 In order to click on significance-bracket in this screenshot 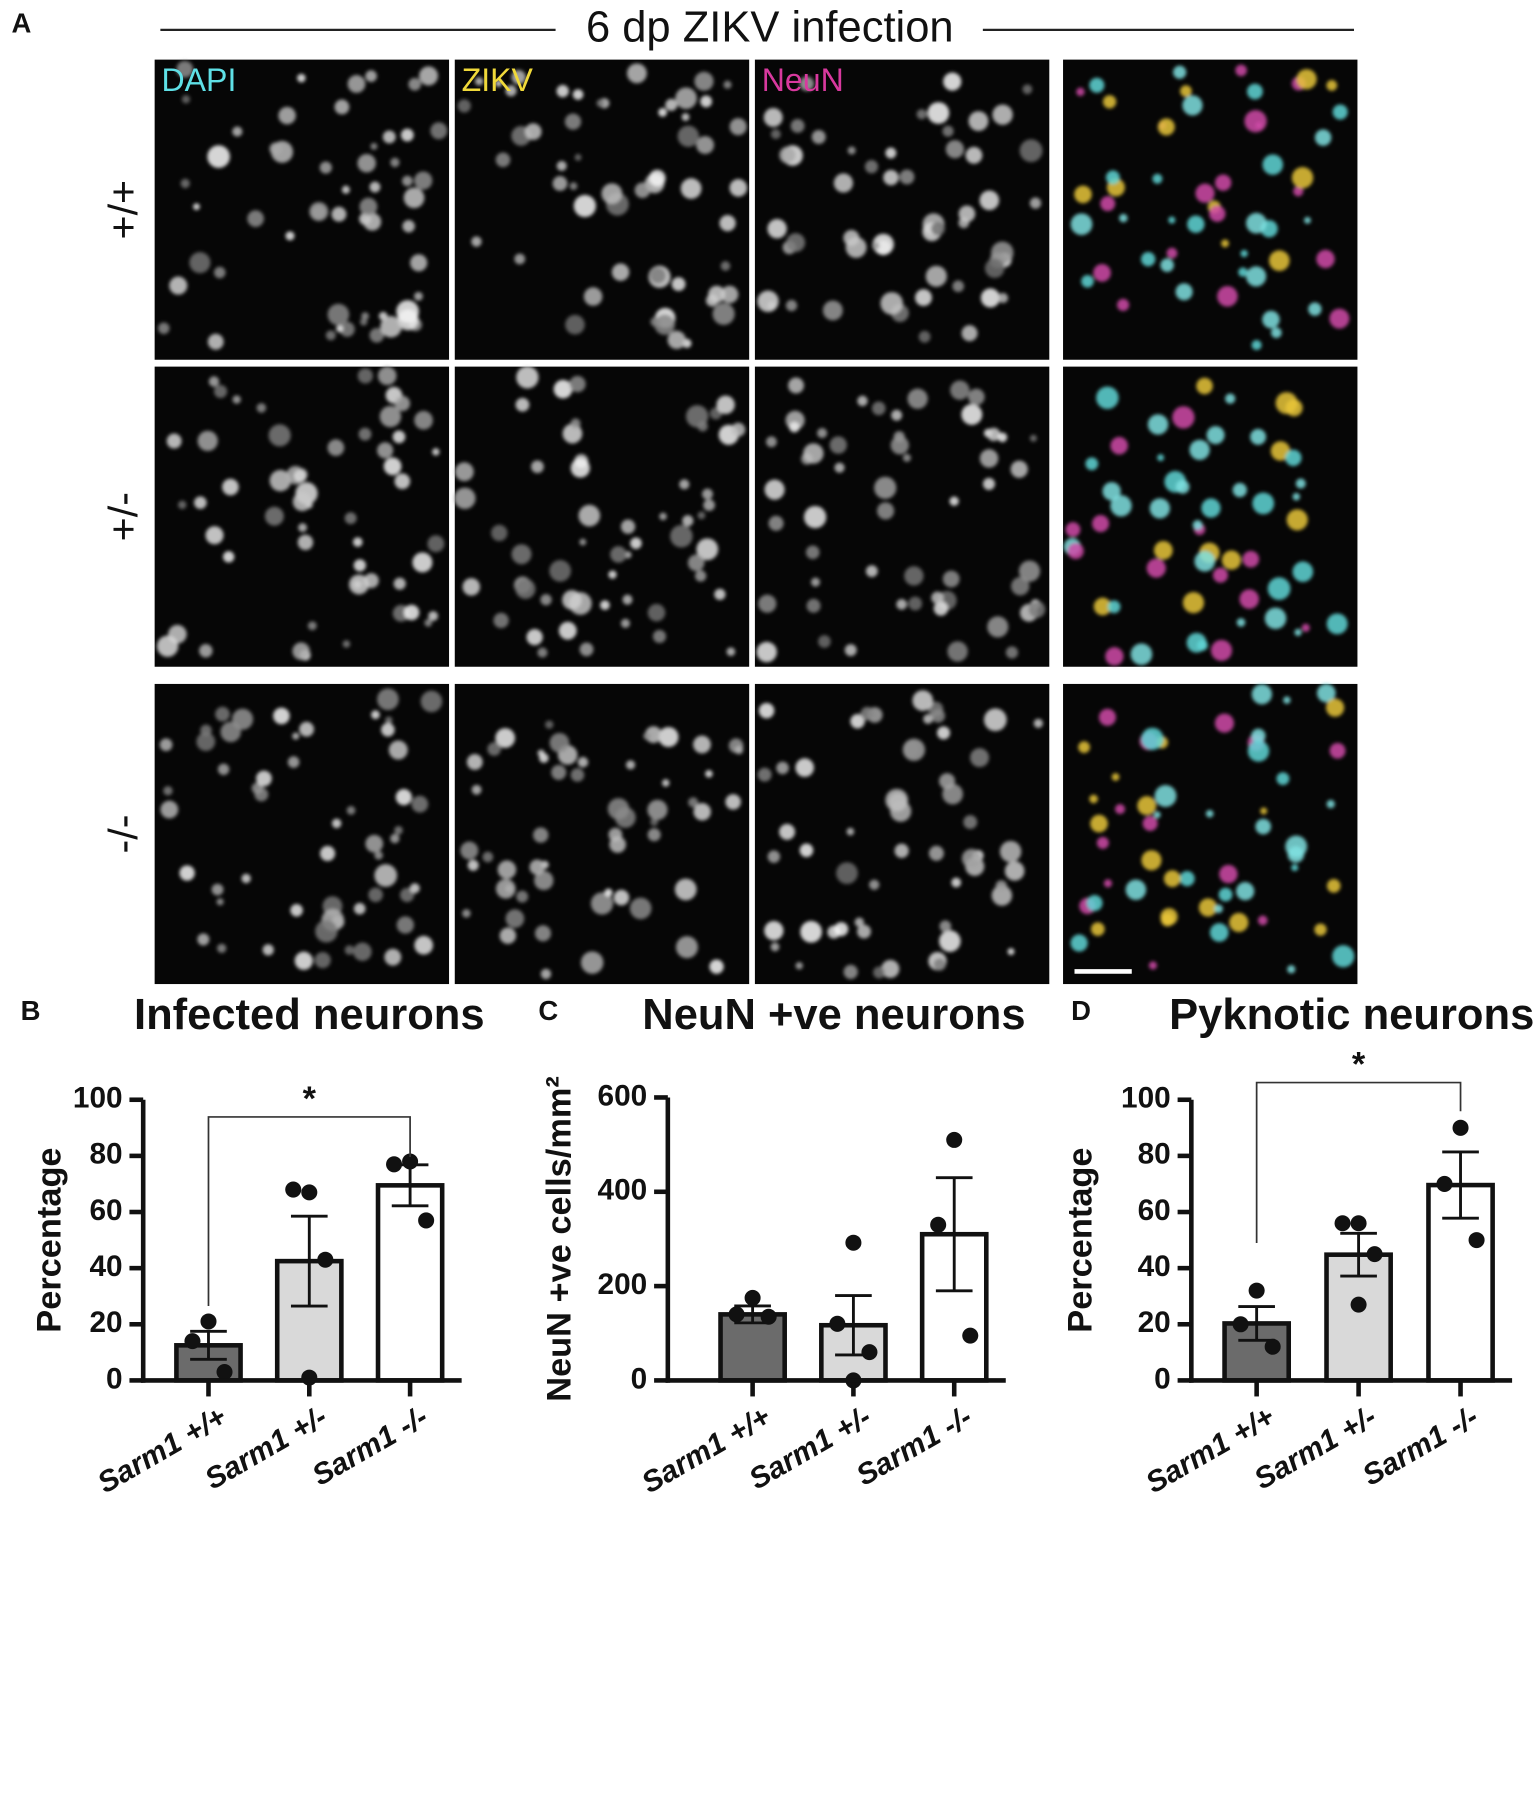, I will do `click(309, 1211)`.